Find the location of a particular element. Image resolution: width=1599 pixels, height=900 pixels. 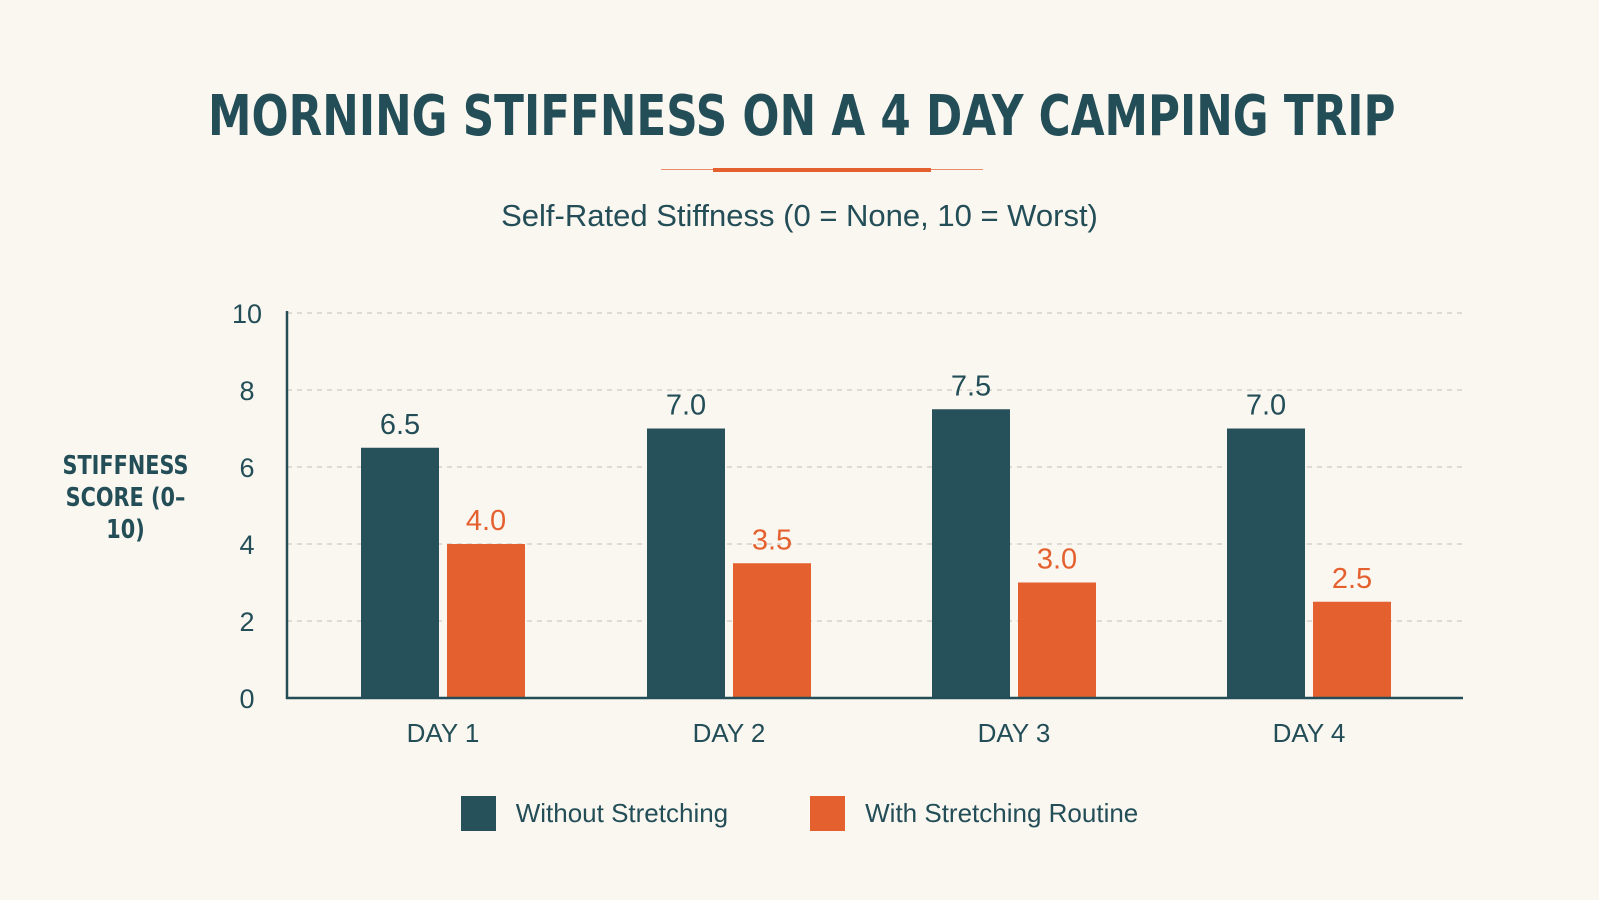

legend-item-without: Without Stretching is located at coordinates (594, 813).